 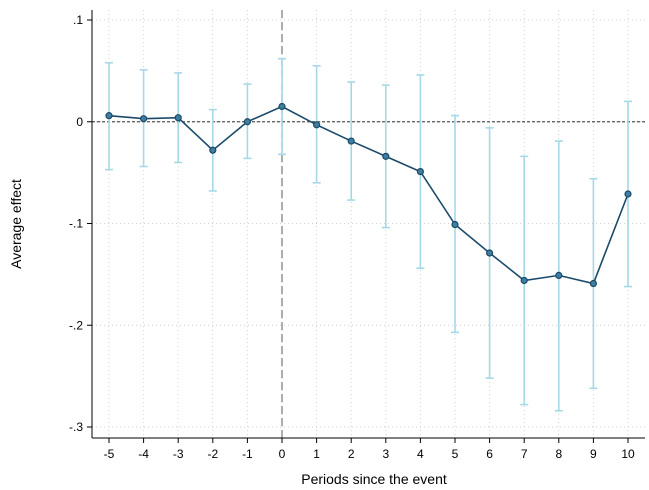 I want to click on x-tick-label: 1, so click(x=316, y=454).